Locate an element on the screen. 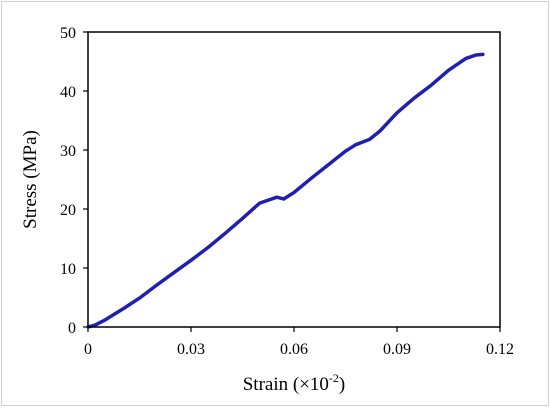 Image resolution: width=550 pixels, height=412 pixels. y-tick-label: 40 is located at coordinates (68, 92).